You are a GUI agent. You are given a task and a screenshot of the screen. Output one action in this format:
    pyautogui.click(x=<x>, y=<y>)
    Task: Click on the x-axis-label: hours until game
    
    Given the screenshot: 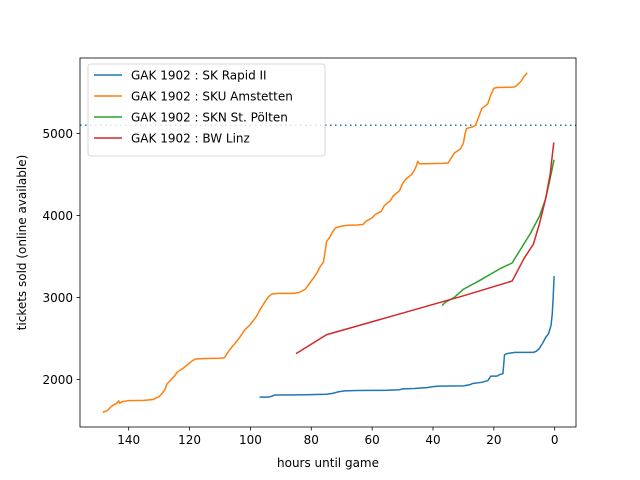 What is the action you would take?
    pyautogui.click(x=328, y=463)
    